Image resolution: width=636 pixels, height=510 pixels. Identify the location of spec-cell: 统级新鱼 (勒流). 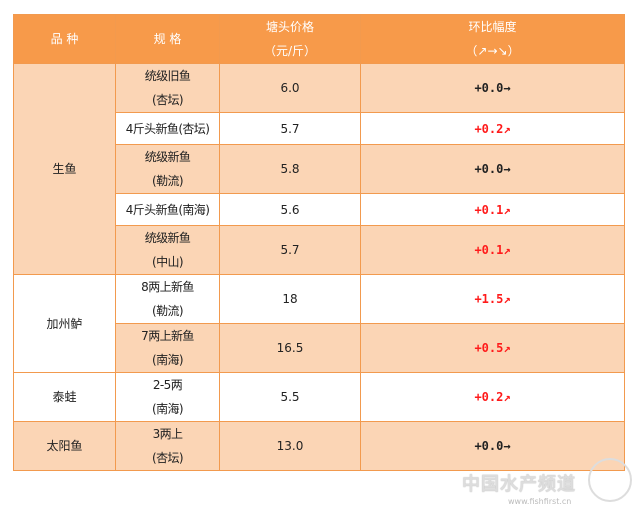
(167, 169).